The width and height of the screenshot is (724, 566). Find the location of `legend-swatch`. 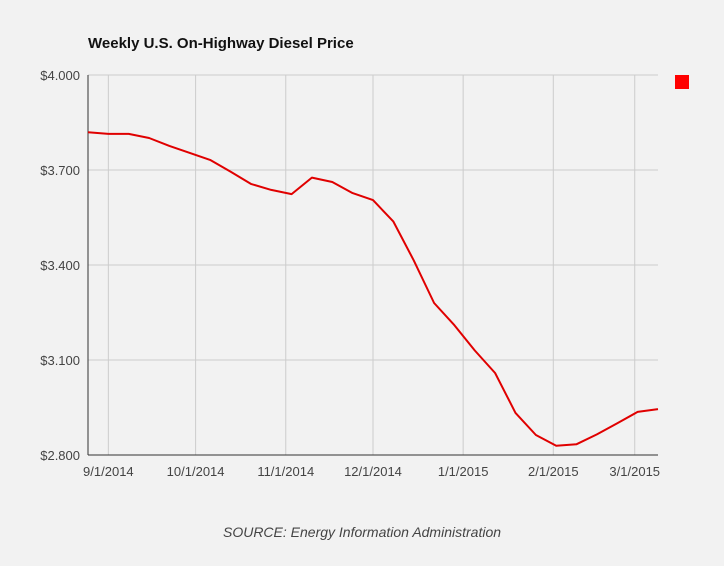

legend-swatch is located at coordinates (682, 82).